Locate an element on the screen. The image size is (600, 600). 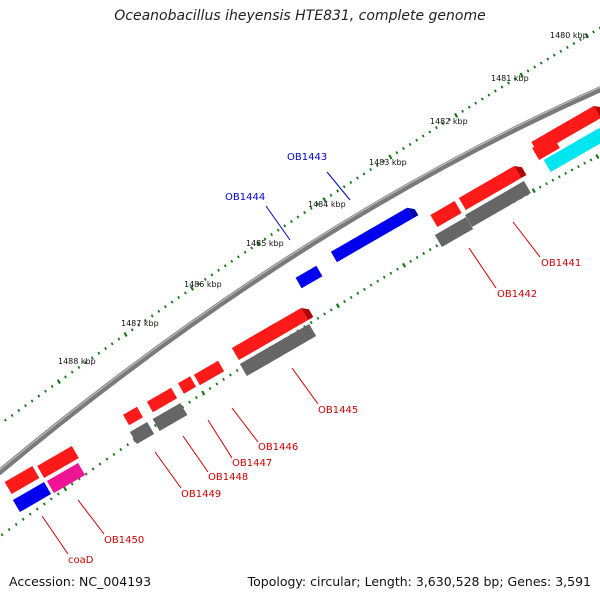
accession-text: Accession: NC_004193 is located at coordinates (80, 581).